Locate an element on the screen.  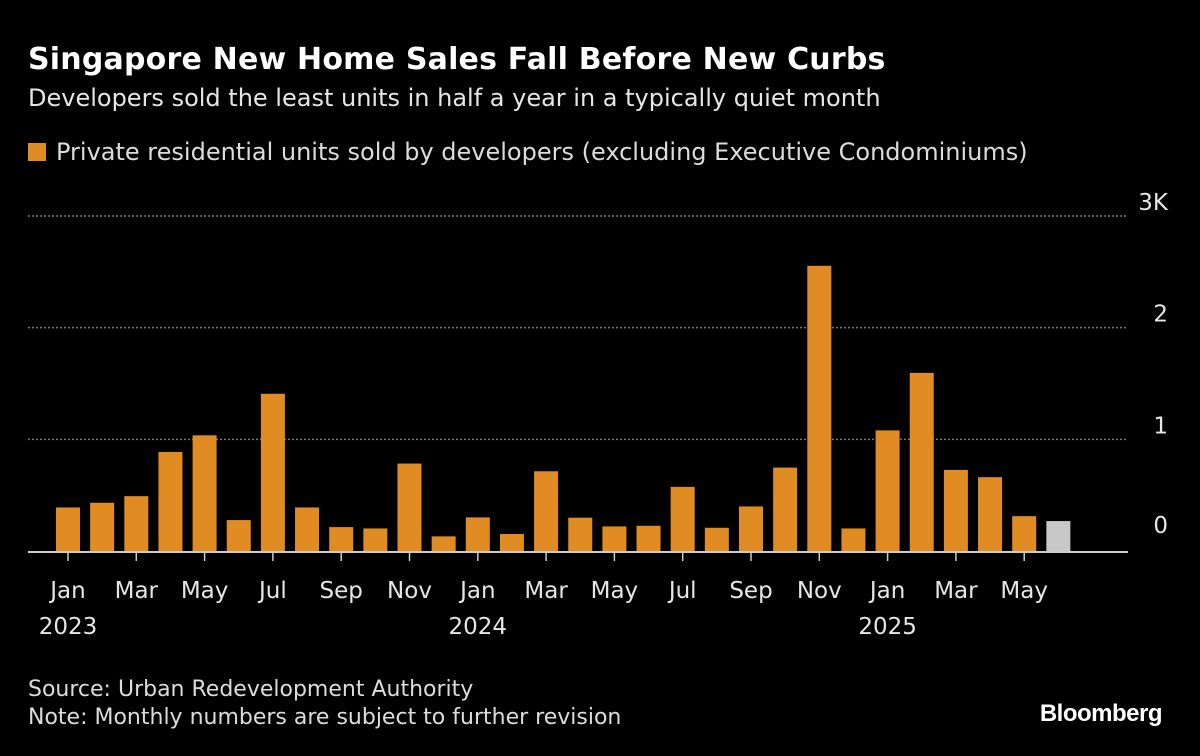
bar-jul-2024 is located at coordinates (682, 518).